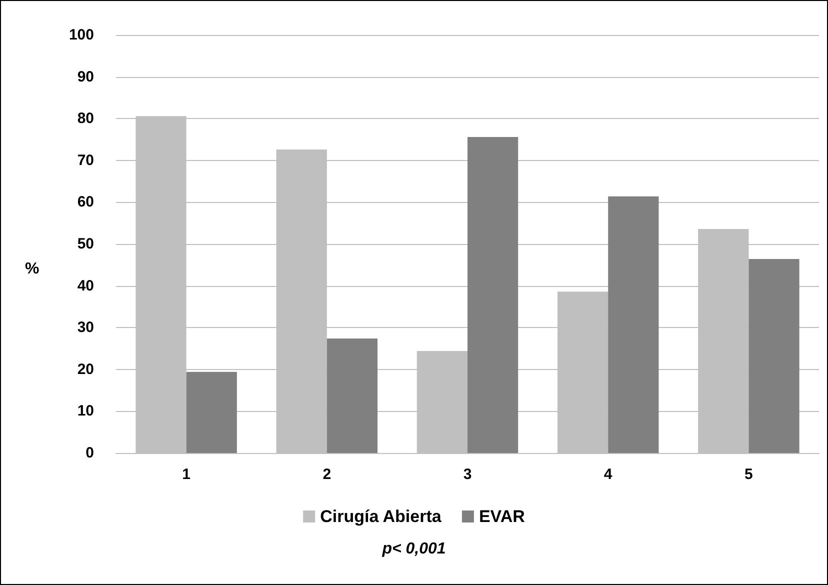  What do you see at coordinates (608, 474) in the screenshot?
I see `x-tick-label: 4` at bounding box center [608, 474].